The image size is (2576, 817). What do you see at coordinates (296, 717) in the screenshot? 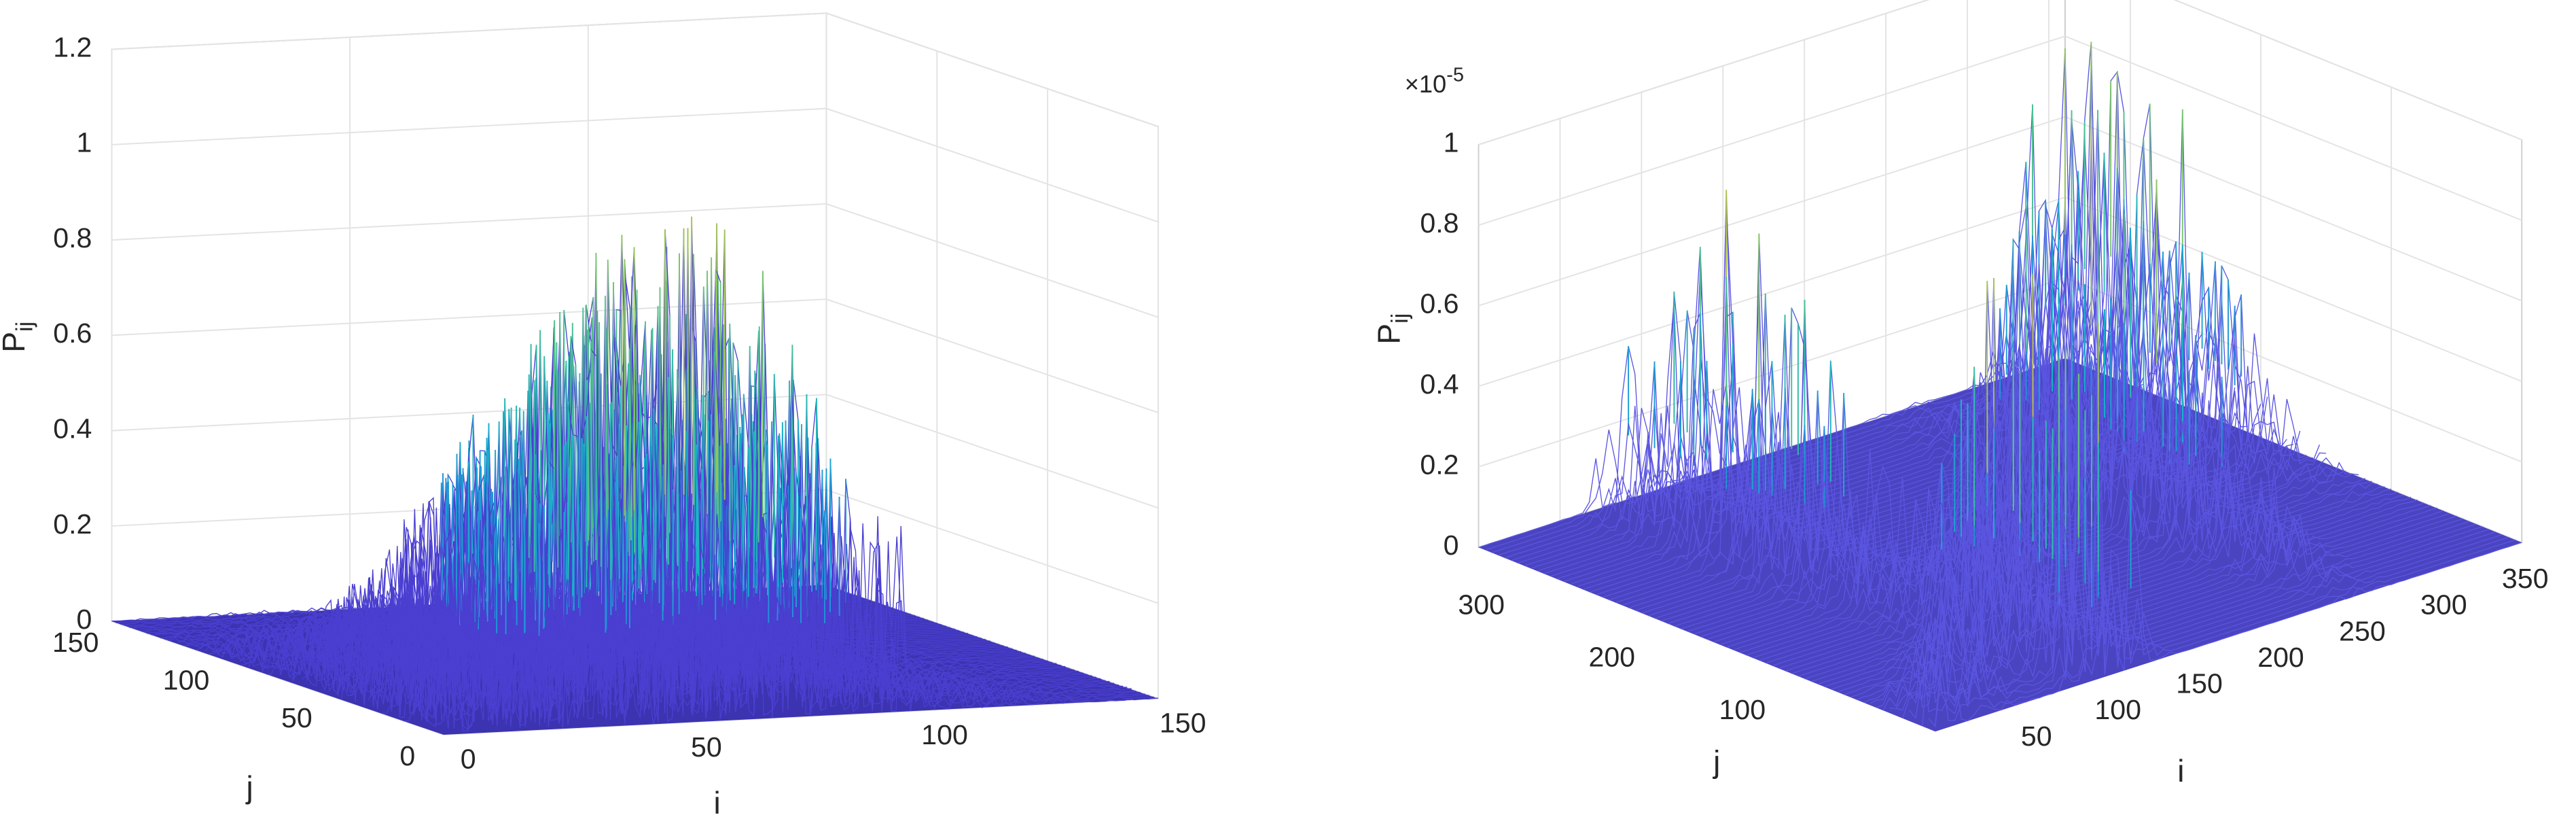
I see `y-tick-label: 50` at bounding box center [296, 717].